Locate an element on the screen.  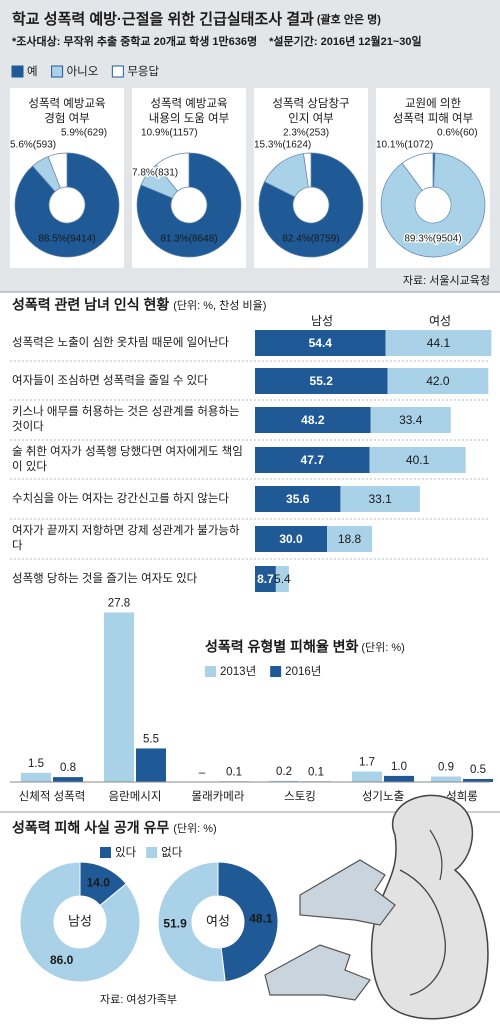
bar-value-label: 33.4 is located at coordinates (411, 420).